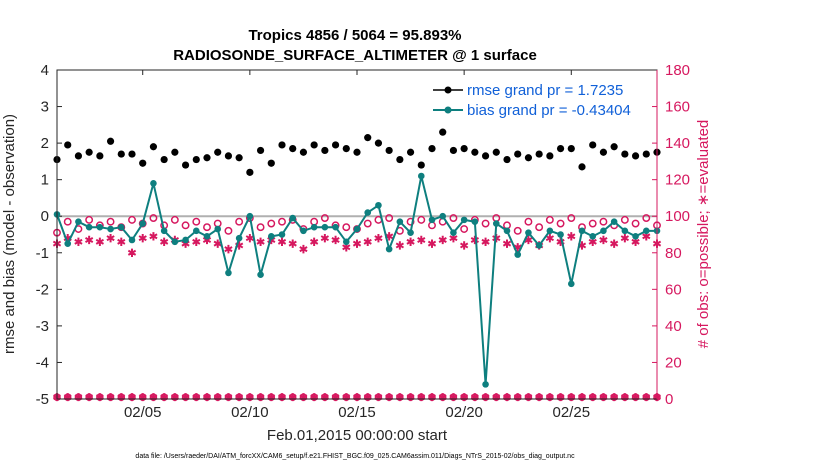 Image resolution: width=830 pixels, height=470 pixels. What do you see at coordinates (673, 326) in the screenshot?
I see `right-tick-label: 40` at bounding box center [673, 326].